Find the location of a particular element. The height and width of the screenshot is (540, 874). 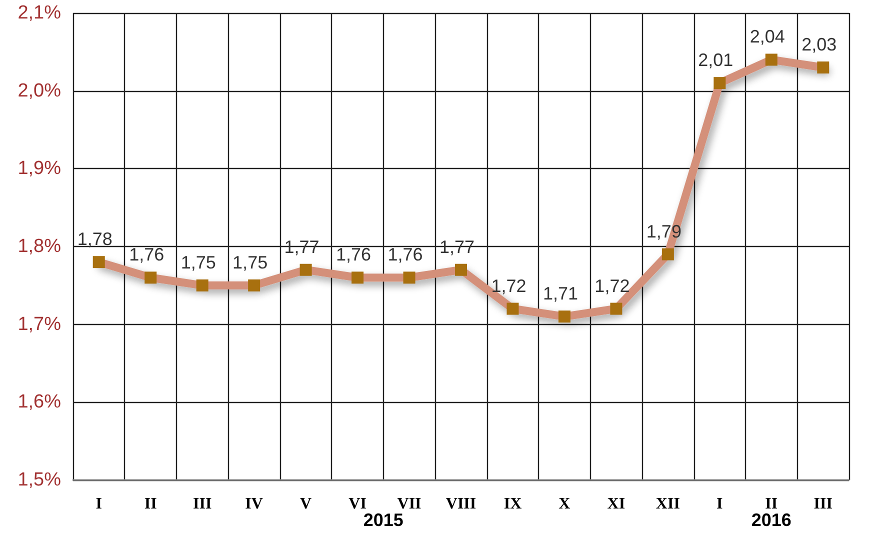

text: 2,04 is located at coordinates (767, 36).